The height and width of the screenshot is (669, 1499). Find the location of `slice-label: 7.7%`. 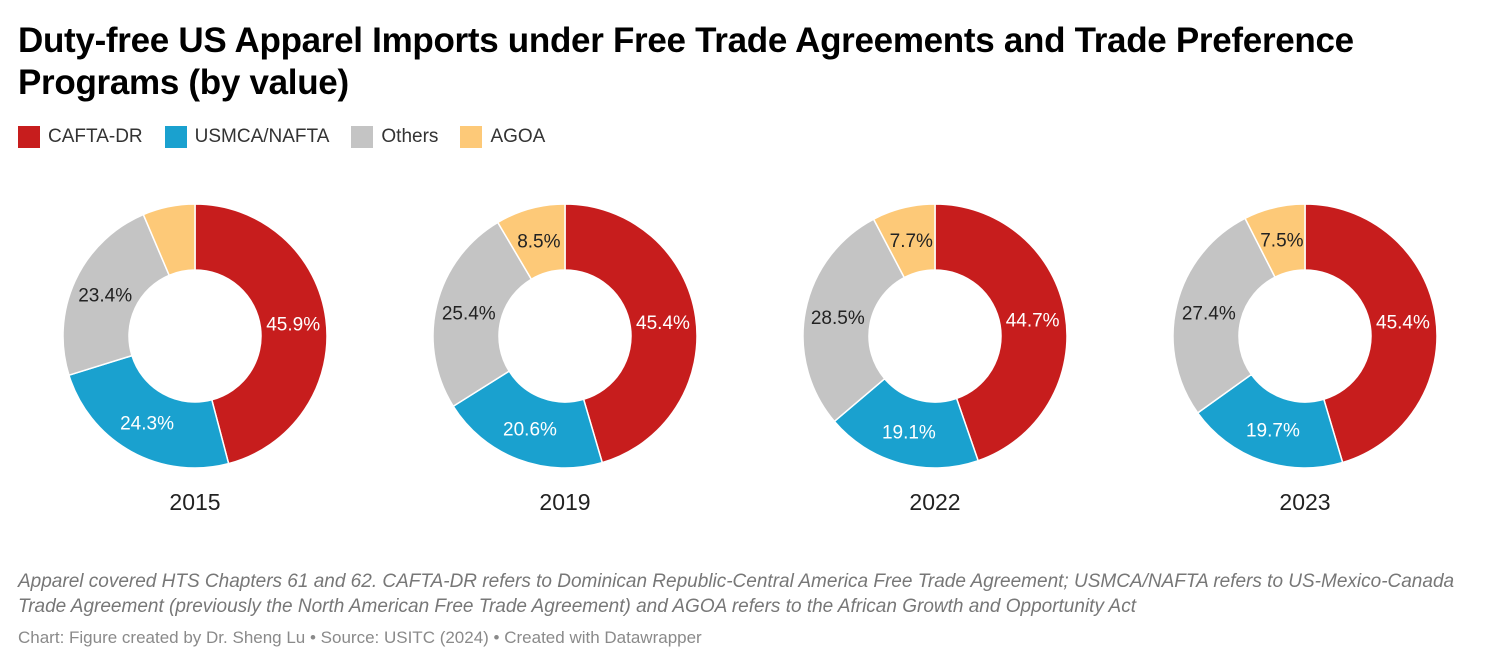

slice-label: 7.7% is located at coordinates (911, 241).